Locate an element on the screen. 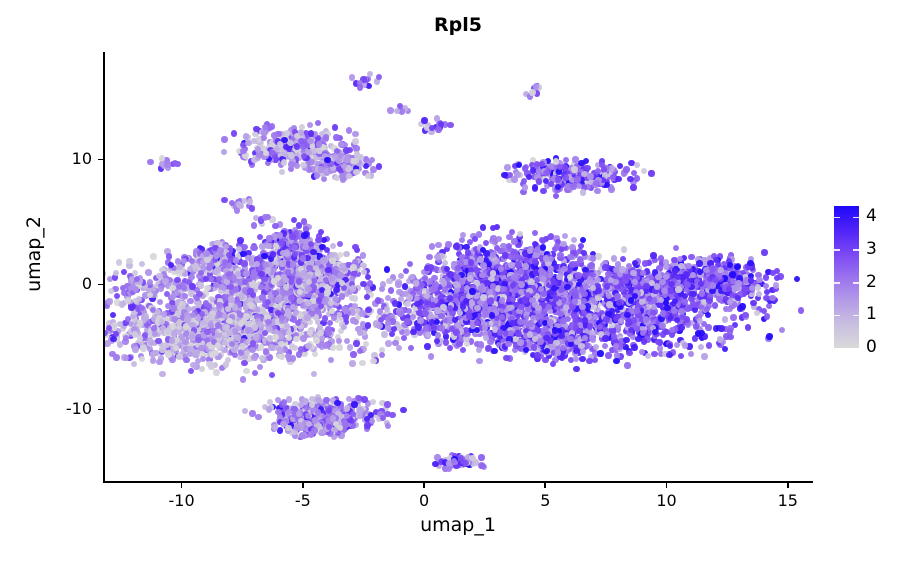 The height and width of the screenshot is (562, 911). x-tick-label: 5 is located at coordinates (545, 500).